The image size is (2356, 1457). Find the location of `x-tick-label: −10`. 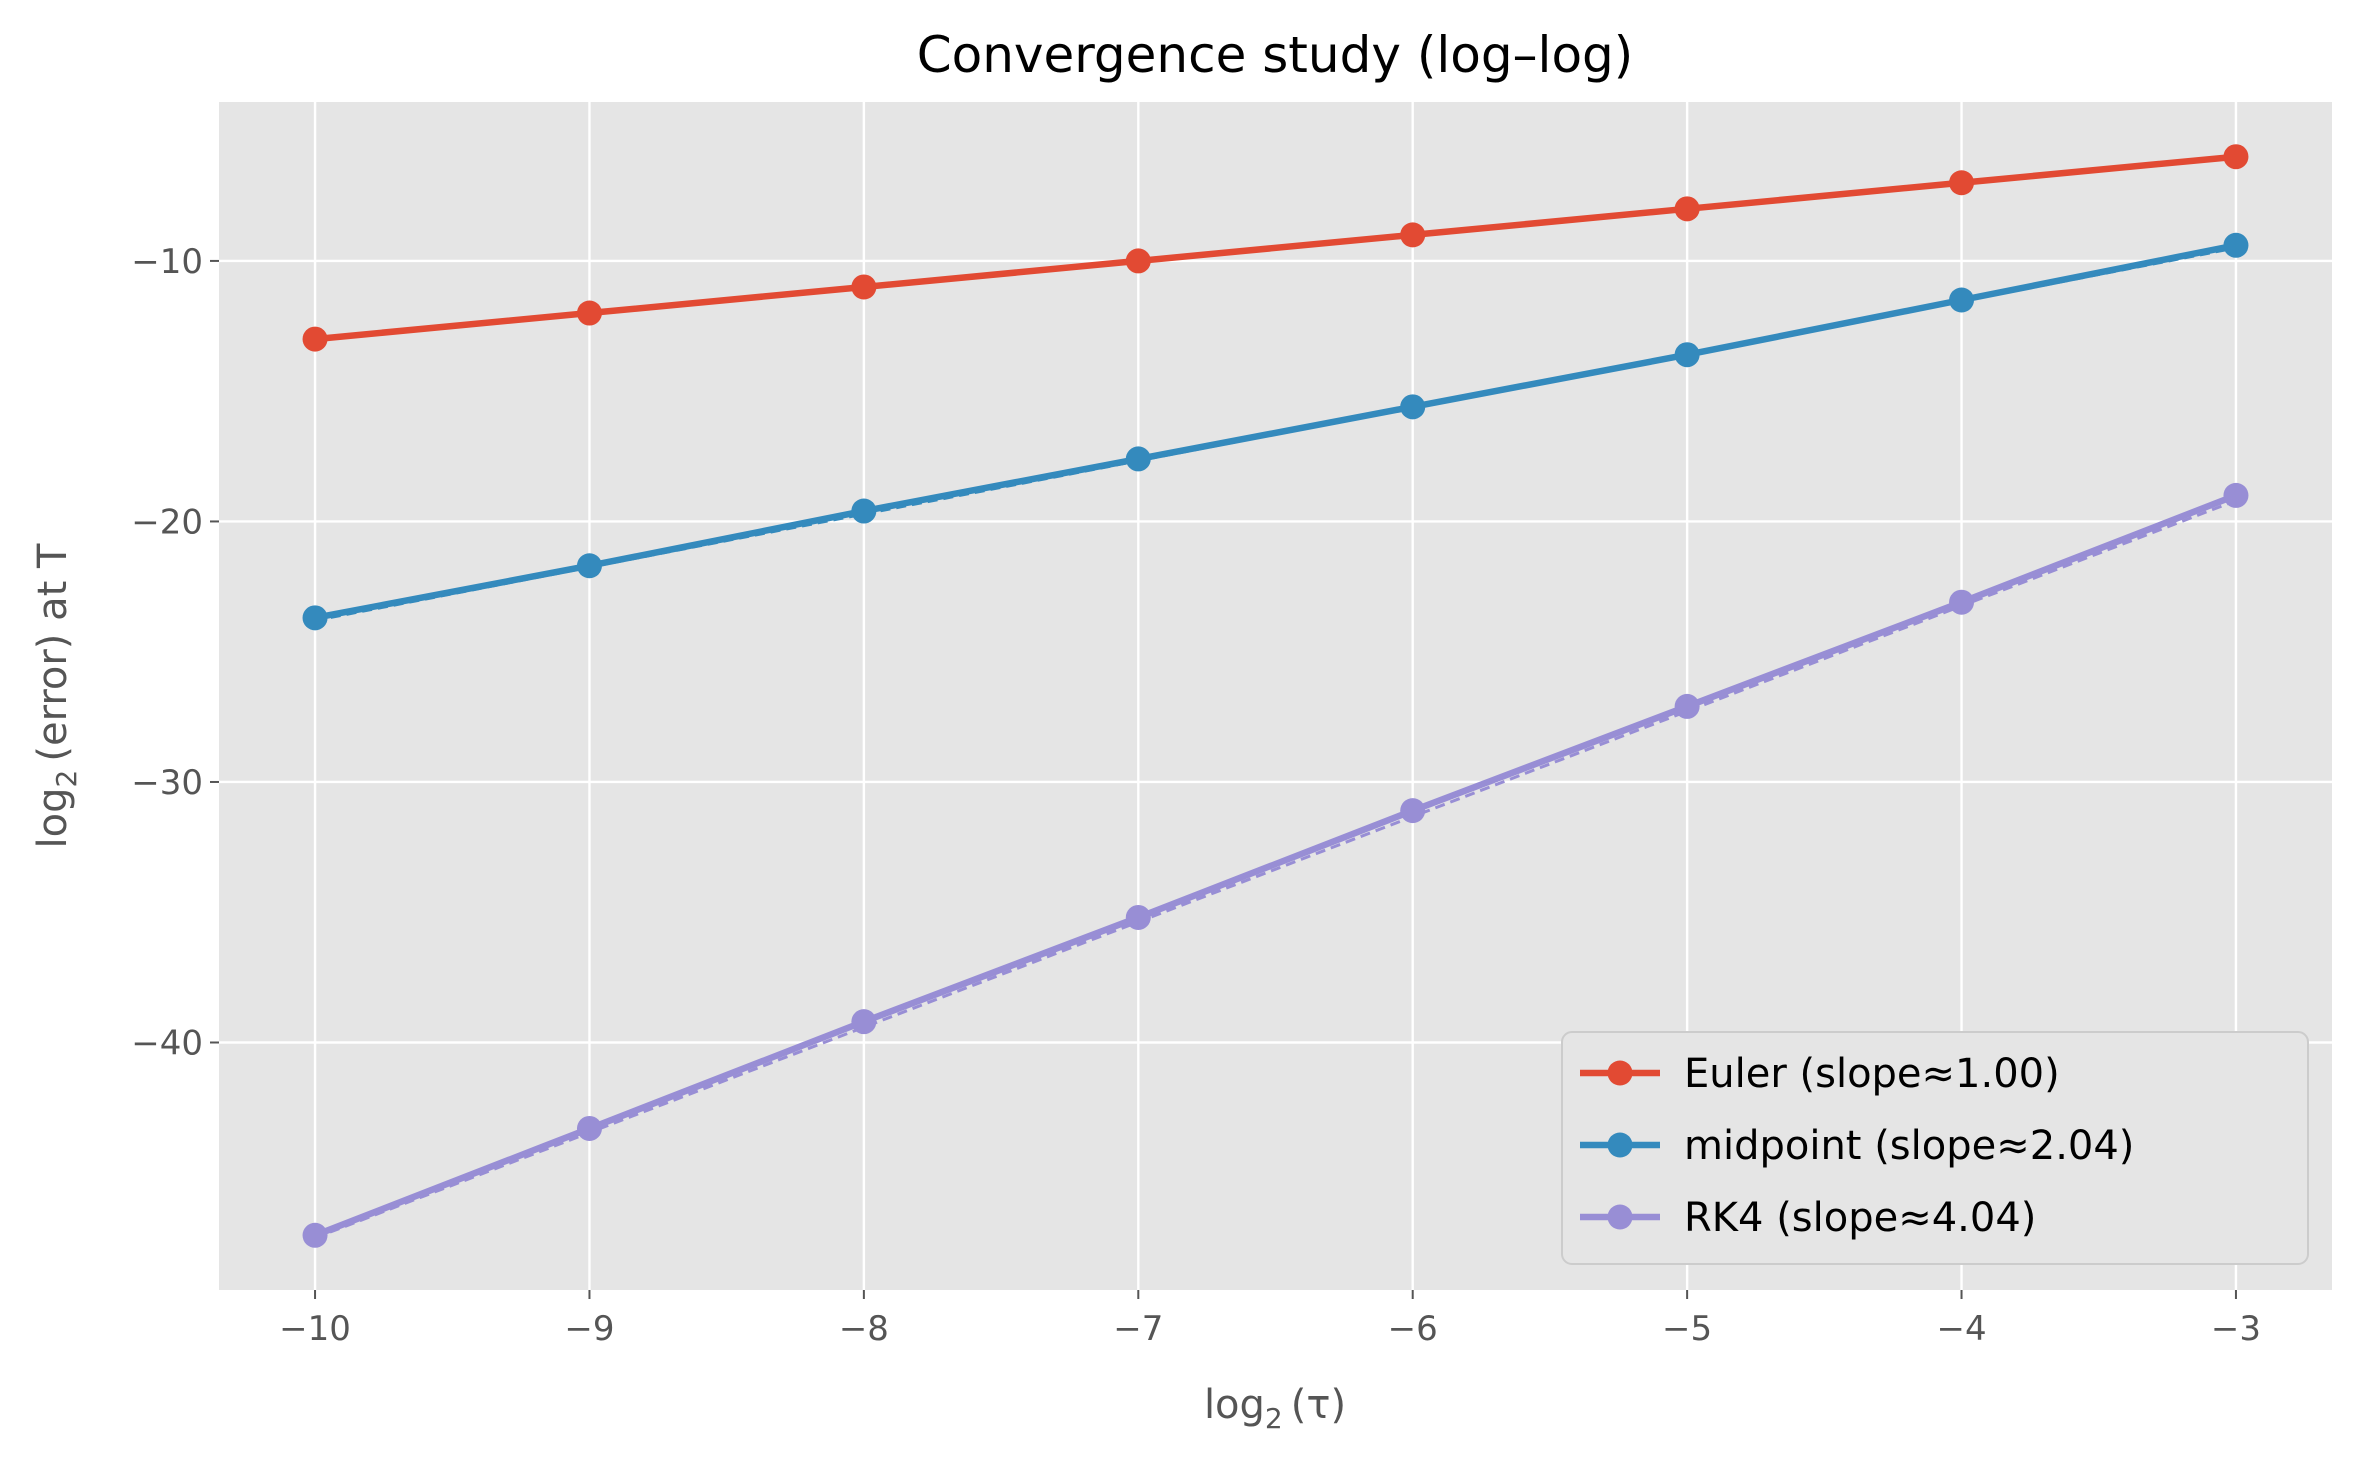

x-tick-label: −10 is located at coordinates (315, 1329).